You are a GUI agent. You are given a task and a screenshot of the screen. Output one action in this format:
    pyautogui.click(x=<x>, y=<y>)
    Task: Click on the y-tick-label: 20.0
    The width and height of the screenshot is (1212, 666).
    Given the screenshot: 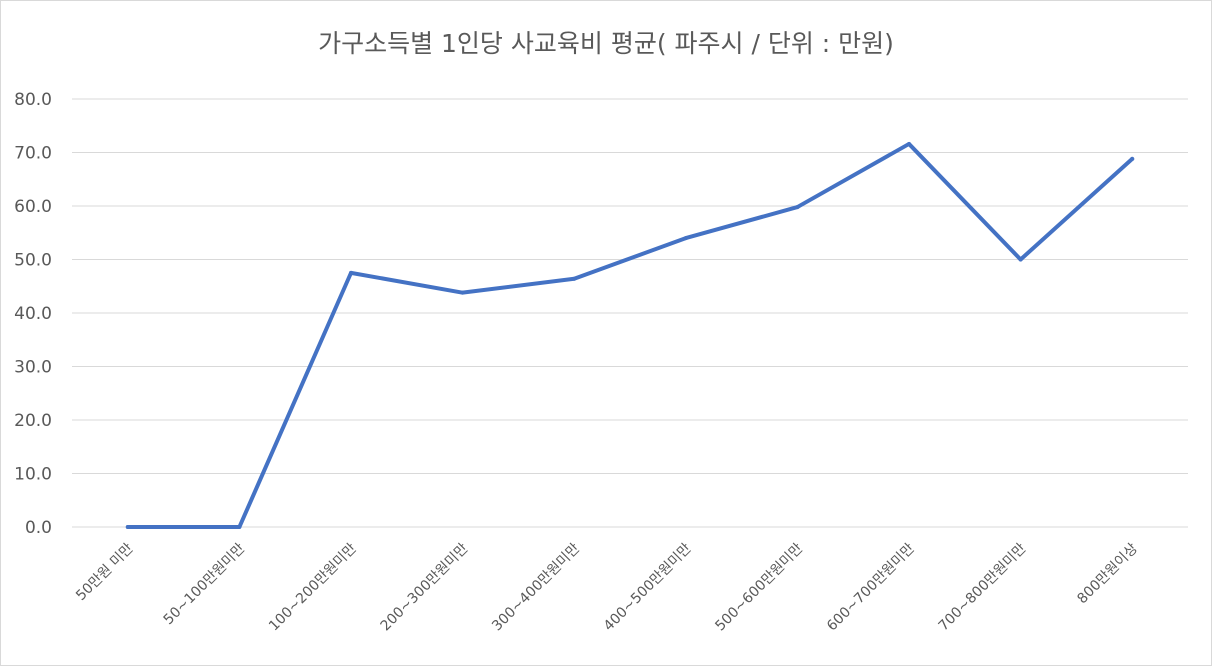 What is the action you would take?
    pyautogui.click(x=33, y=421)
    